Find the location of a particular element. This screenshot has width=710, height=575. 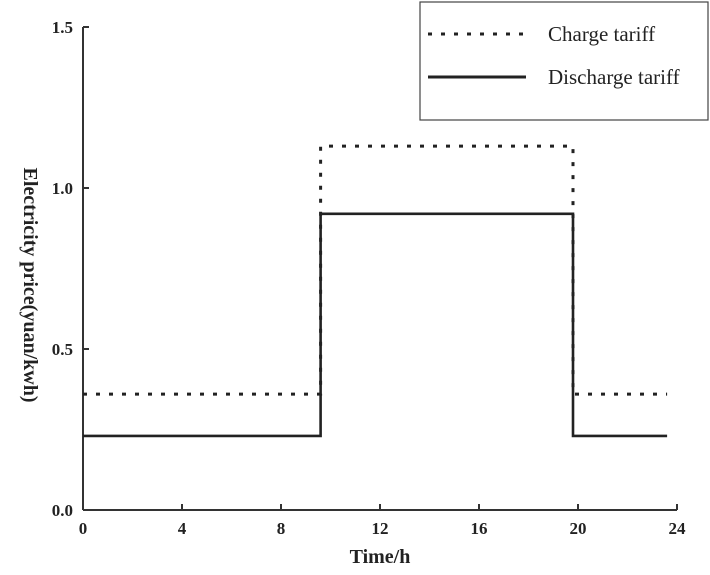

x-tick-label: 16 is located at coordinates (479, 528).